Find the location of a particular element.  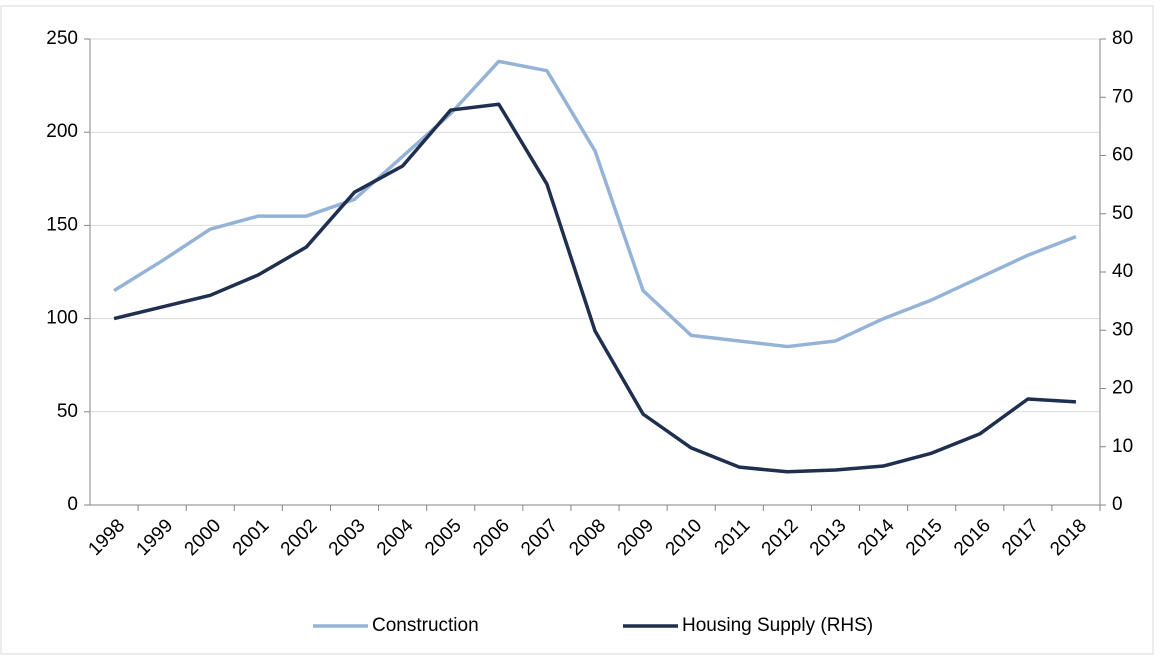

x-tick-label: 2006 is located at coordinates (491, 537).